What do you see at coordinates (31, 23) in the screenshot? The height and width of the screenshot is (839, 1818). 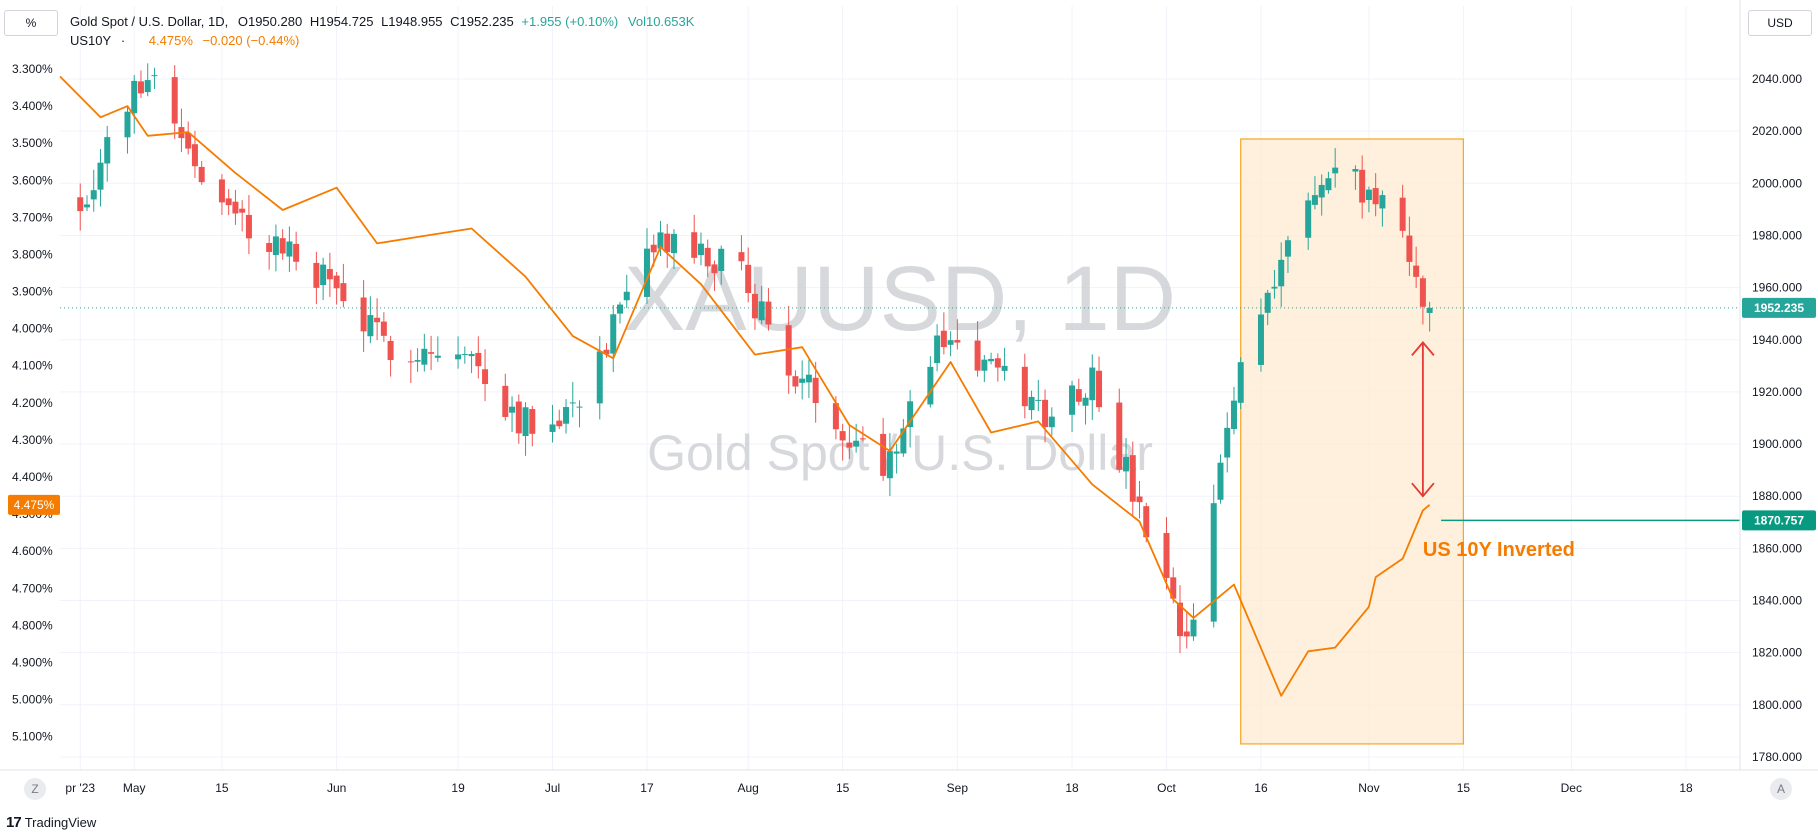 I see `percent-scale-button: %` at bounding box center [31, 23].